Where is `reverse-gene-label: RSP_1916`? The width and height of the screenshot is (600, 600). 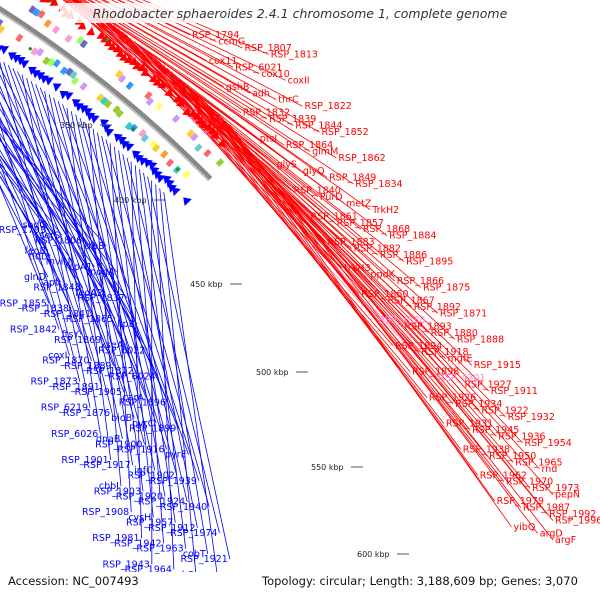 reverse-gene-label: RSP_1916 is located at coordinates (140, 449).